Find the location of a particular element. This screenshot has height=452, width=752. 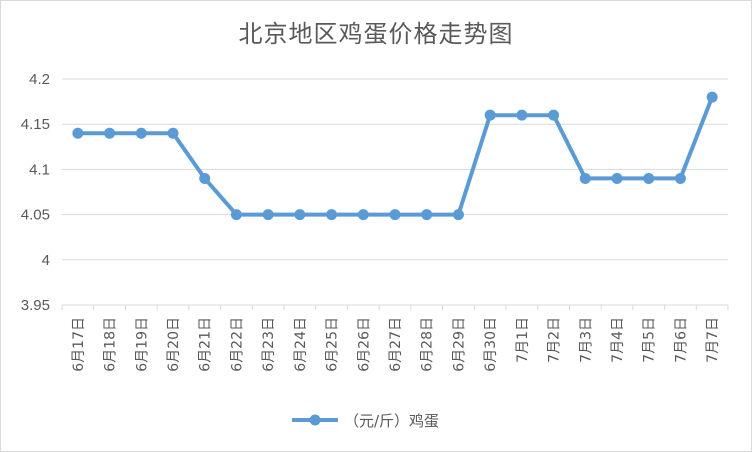

legend-label: （元/斤）鸡蛋 is located at coordinates (391, 421).